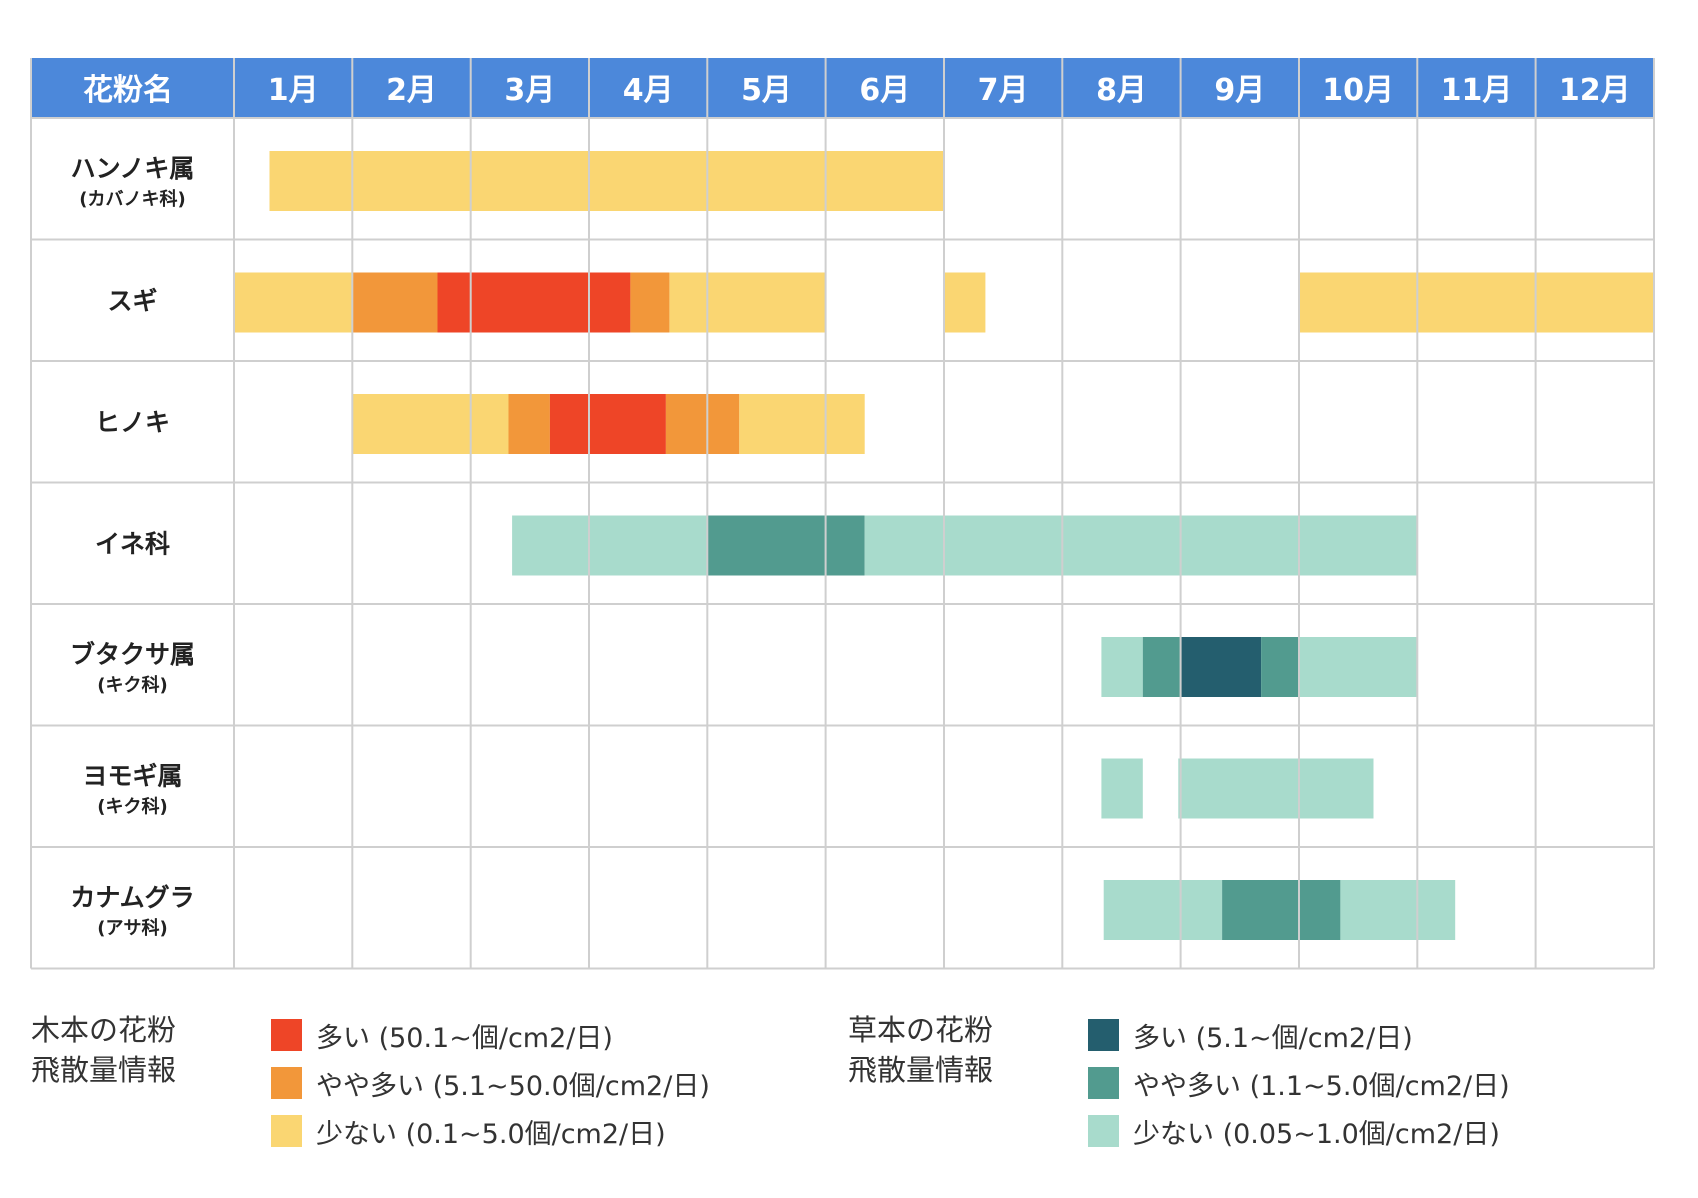 The height and width of the screenshot is (1198, 1698). Describe the element at coordinates (921, 1070) in the screenshot. I see `legend-grass-title-line-2: 飛散量情報` at that location.